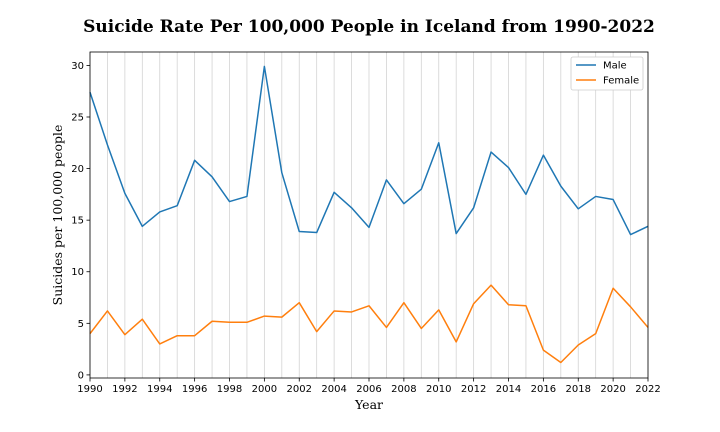  What do you see at coordinates (438, 389) in the screenshot?
I see `x-tick-label: 2010` at bounding box center [438, 389].